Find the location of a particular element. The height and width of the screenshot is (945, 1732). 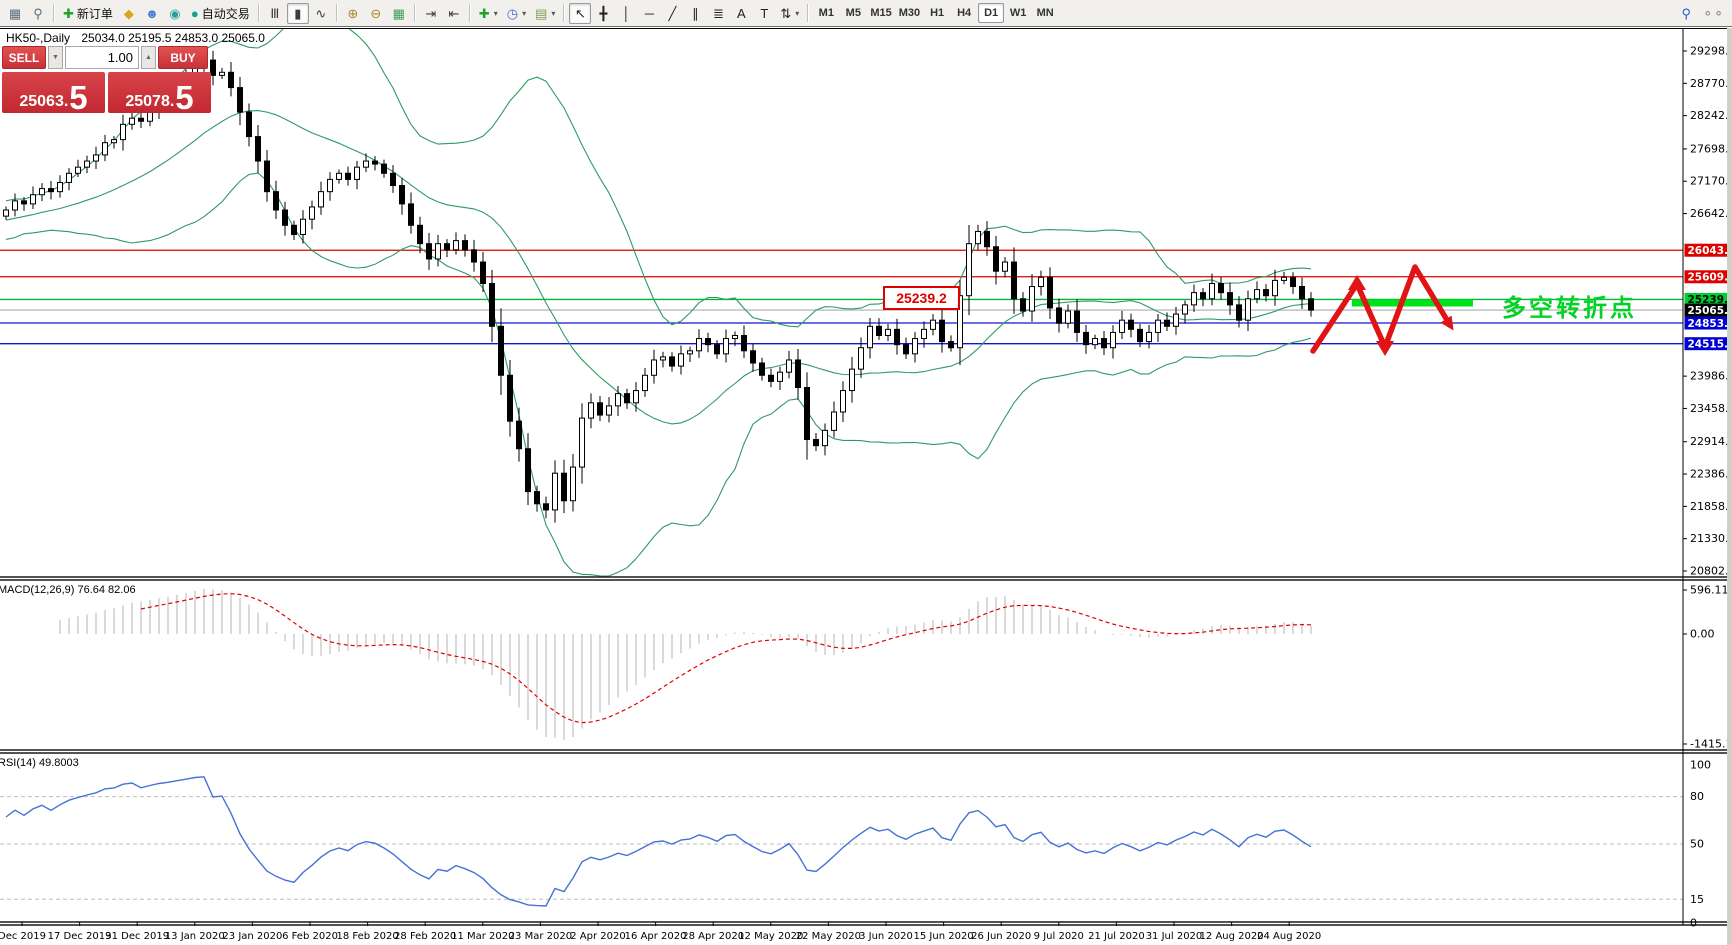

buy-button: BUY is located at coordinates (183, 57).